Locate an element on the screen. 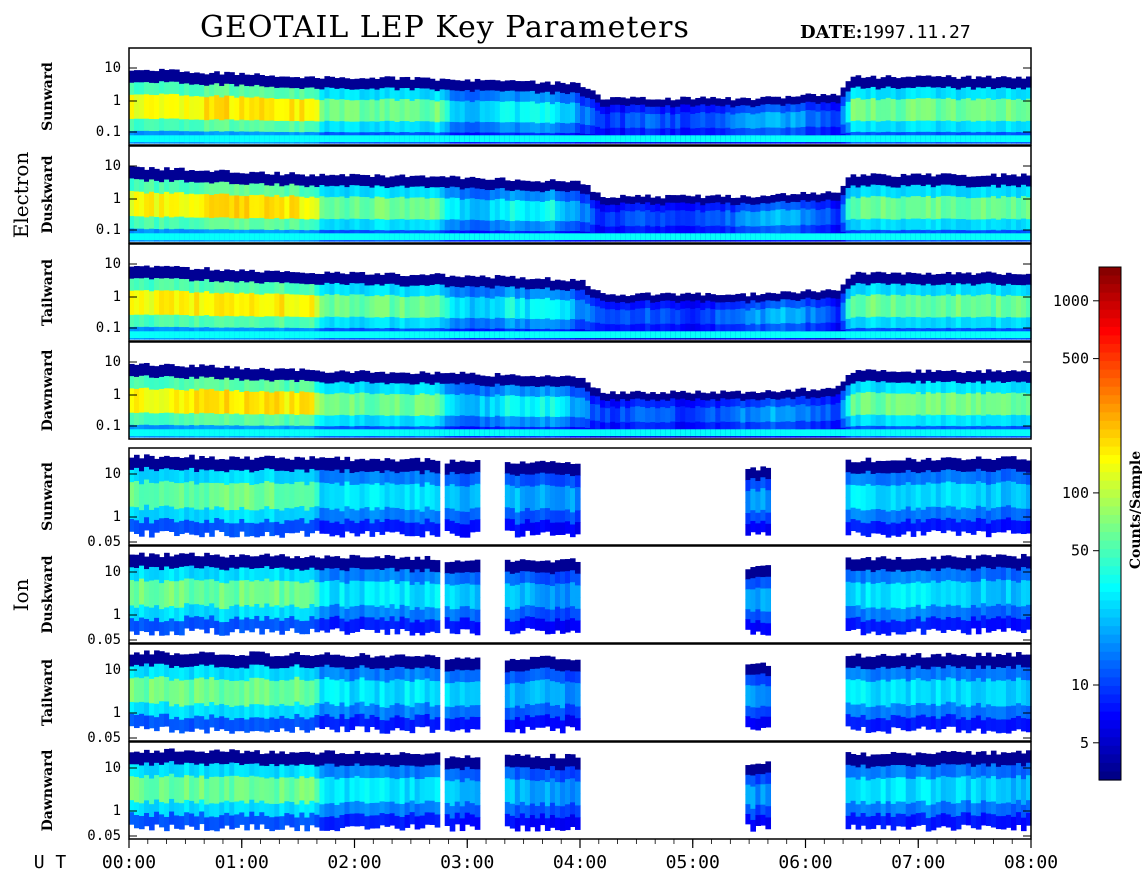 The height and width of the screenshot is (880, 1142). electron-duskward-ytick-label: 10 is located at coordinates (112, 166).